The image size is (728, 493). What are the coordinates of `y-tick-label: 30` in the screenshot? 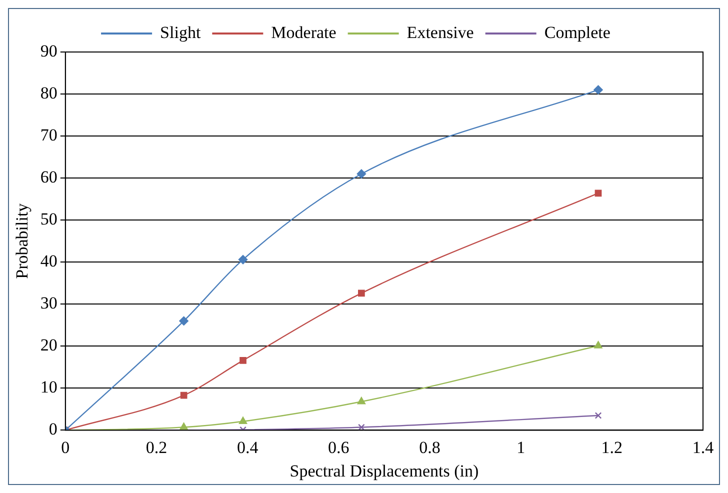 It's located at (49, 303).